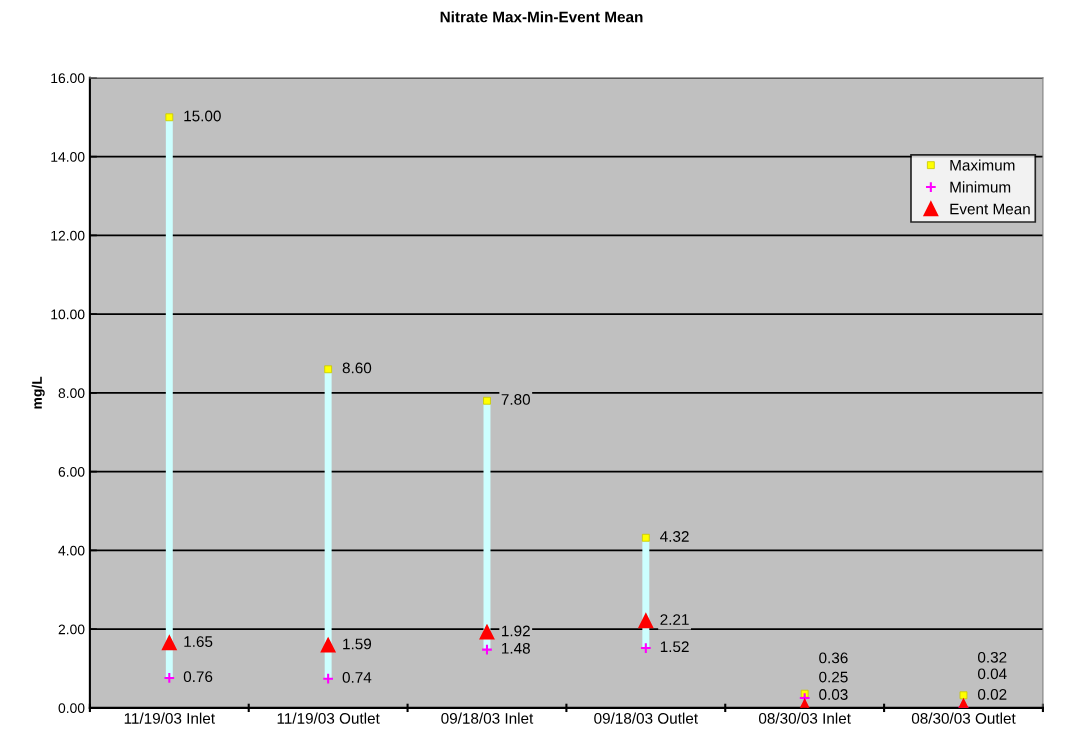 The height and width of the screenshot is (742, 1083). Describe the element at coordinates (71, 393) in the screenshot. I see `y-tick-label: 8.00` at that location.